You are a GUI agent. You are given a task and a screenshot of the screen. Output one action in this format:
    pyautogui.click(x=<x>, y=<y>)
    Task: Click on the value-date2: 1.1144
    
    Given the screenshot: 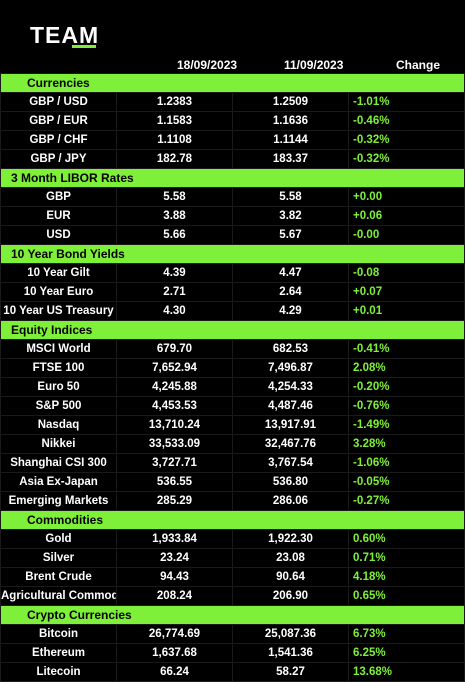 What is the action you would take?
    pyautogui.click(x=290, y=140)
    